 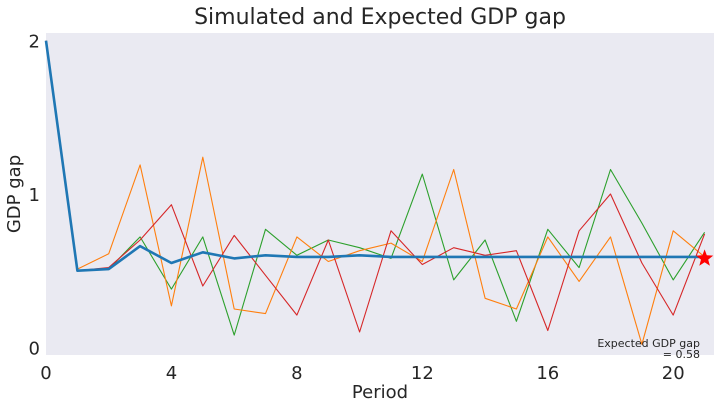 I want to click on expected-marker, so click(x=705, y=257).